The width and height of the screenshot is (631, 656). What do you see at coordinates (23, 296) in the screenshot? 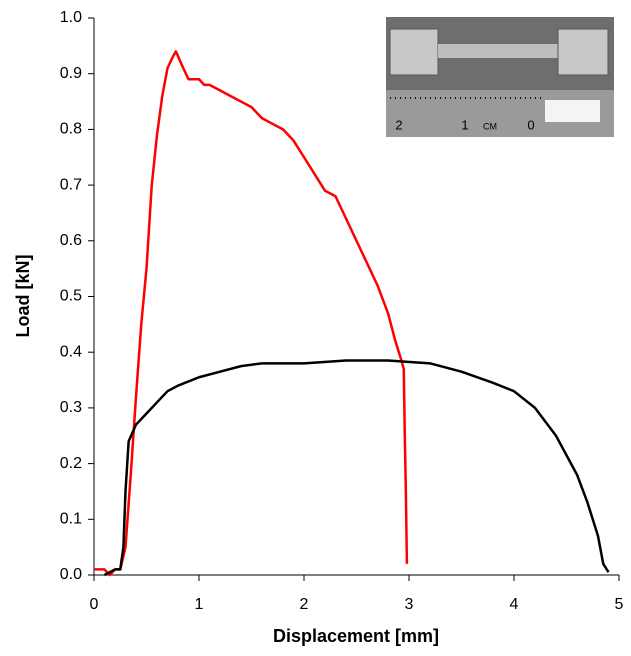
I see `y-axis-label: Load [kN]` at bounding box center [23, 296].